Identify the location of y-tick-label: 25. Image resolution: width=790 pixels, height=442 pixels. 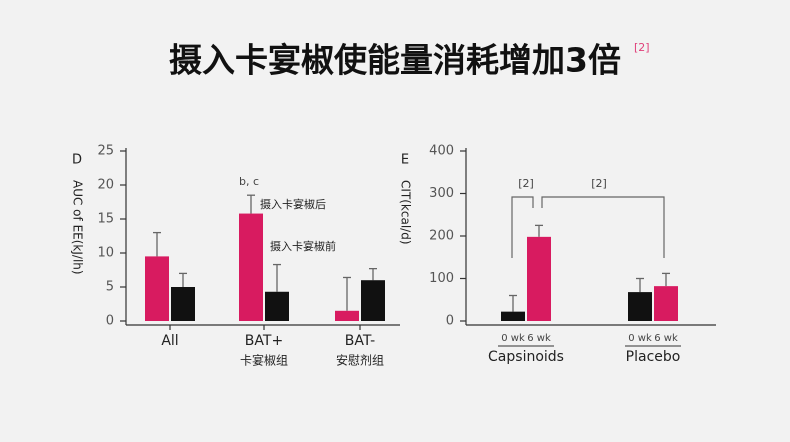
(105, 151).